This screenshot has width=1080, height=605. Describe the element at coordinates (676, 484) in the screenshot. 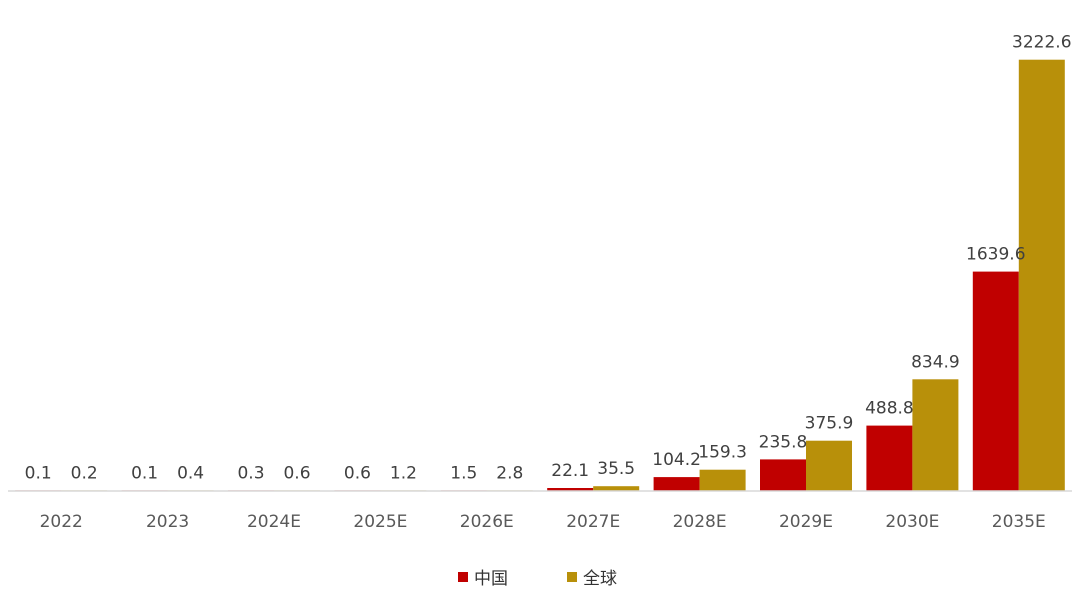

I see `bar-china-2028E` at that location.